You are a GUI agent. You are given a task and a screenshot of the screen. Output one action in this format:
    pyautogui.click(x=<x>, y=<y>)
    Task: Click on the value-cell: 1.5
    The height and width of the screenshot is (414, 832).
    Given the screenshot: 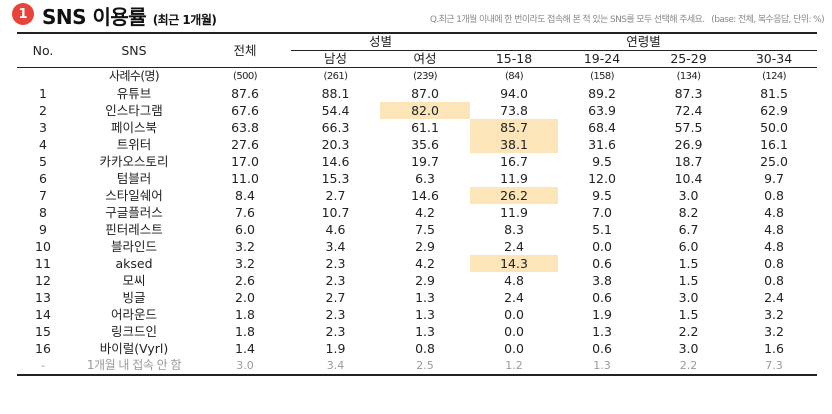 What is the action you would take?
    pyautogui.click(x=688, y=280)
    